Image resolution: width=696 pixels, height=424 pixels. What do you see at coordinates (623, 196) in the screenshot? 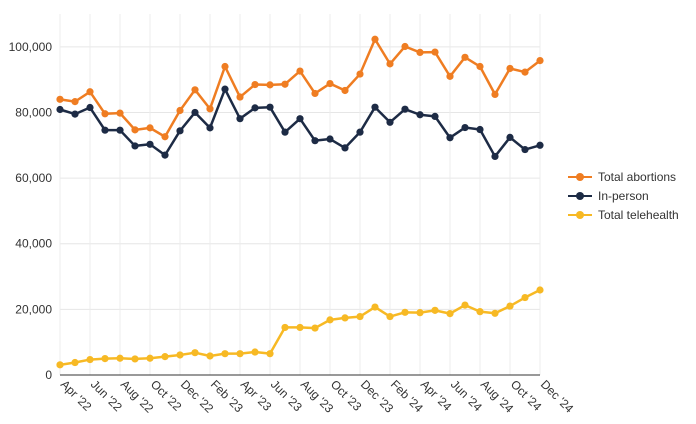
I see `legend-item: In-person` at bounding box center [623, 196].